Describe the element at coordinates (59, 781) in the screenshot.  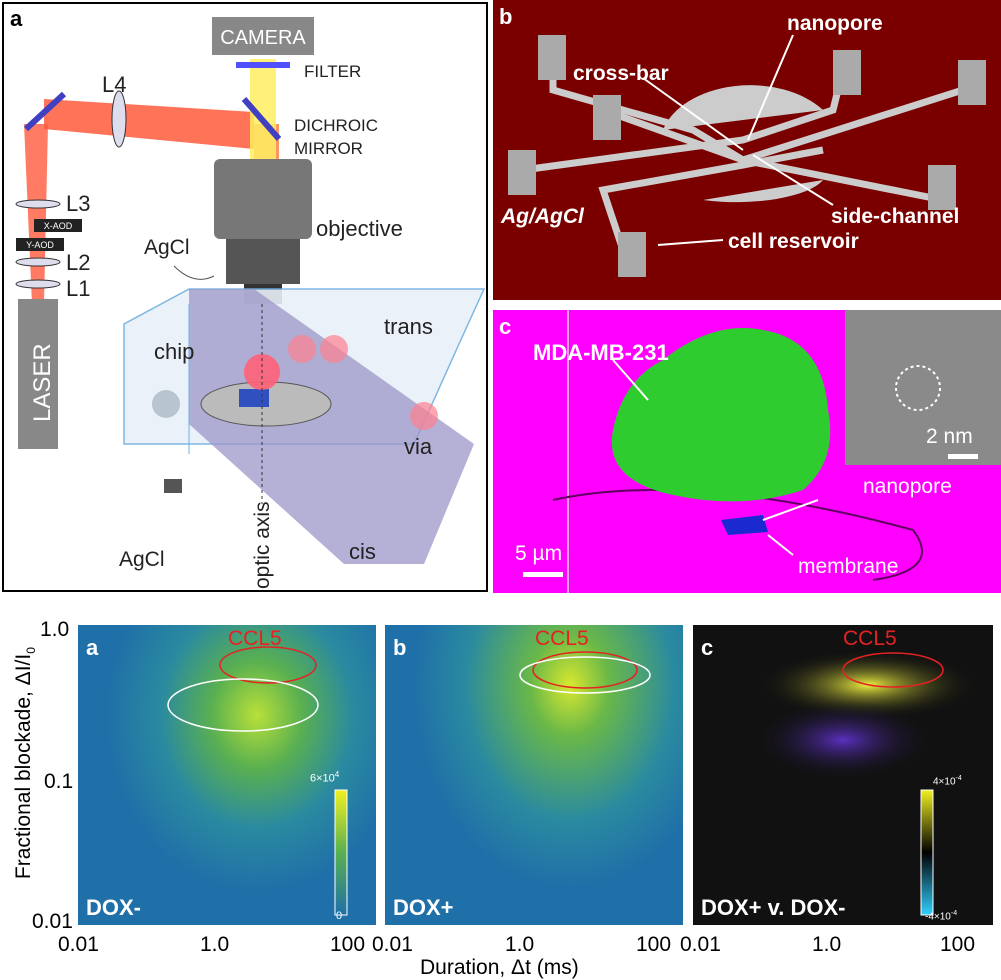
I see `y-tick-2: 0.1` at that location.